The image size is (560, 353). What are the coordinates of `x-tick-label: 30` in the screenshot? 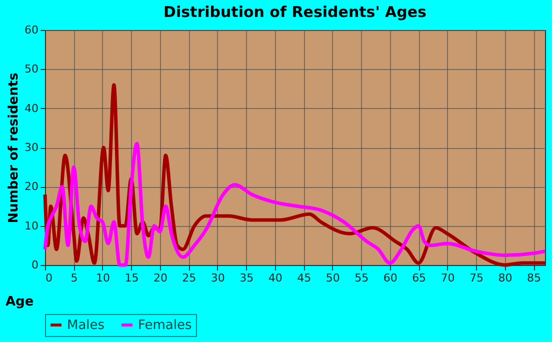 It's located at (217, 278).